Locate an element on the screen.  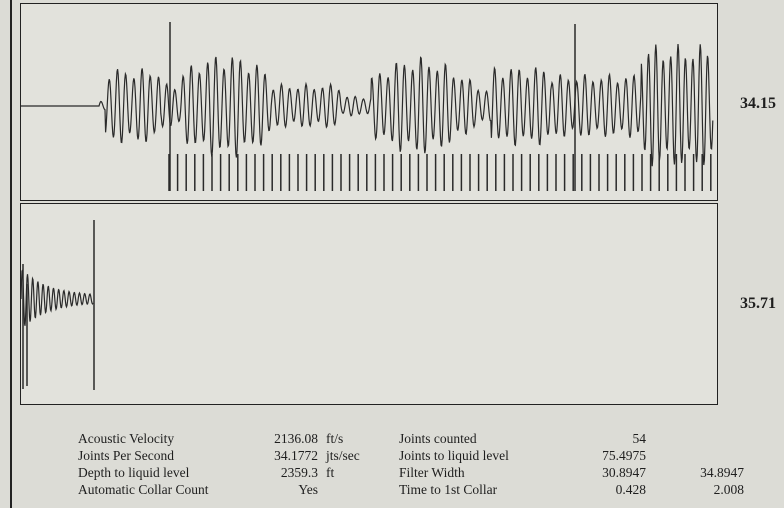
stat-unit: ft is located at coordinates (330, 472).